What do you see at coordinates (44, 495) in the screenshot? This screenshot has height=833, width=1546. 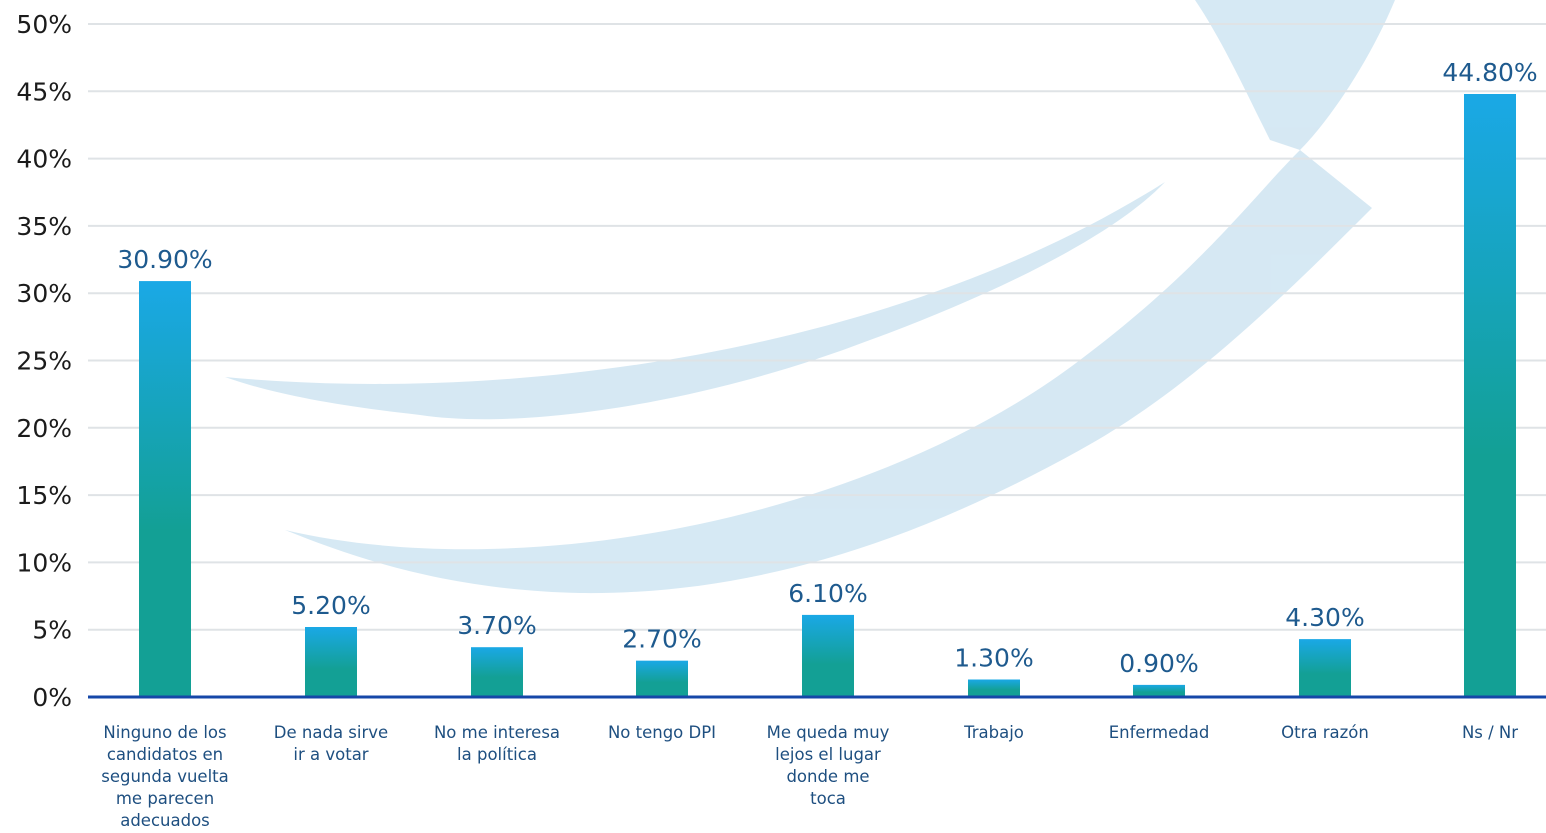 I see `y-tick-label: 15%` at bounding box center [44, 495].